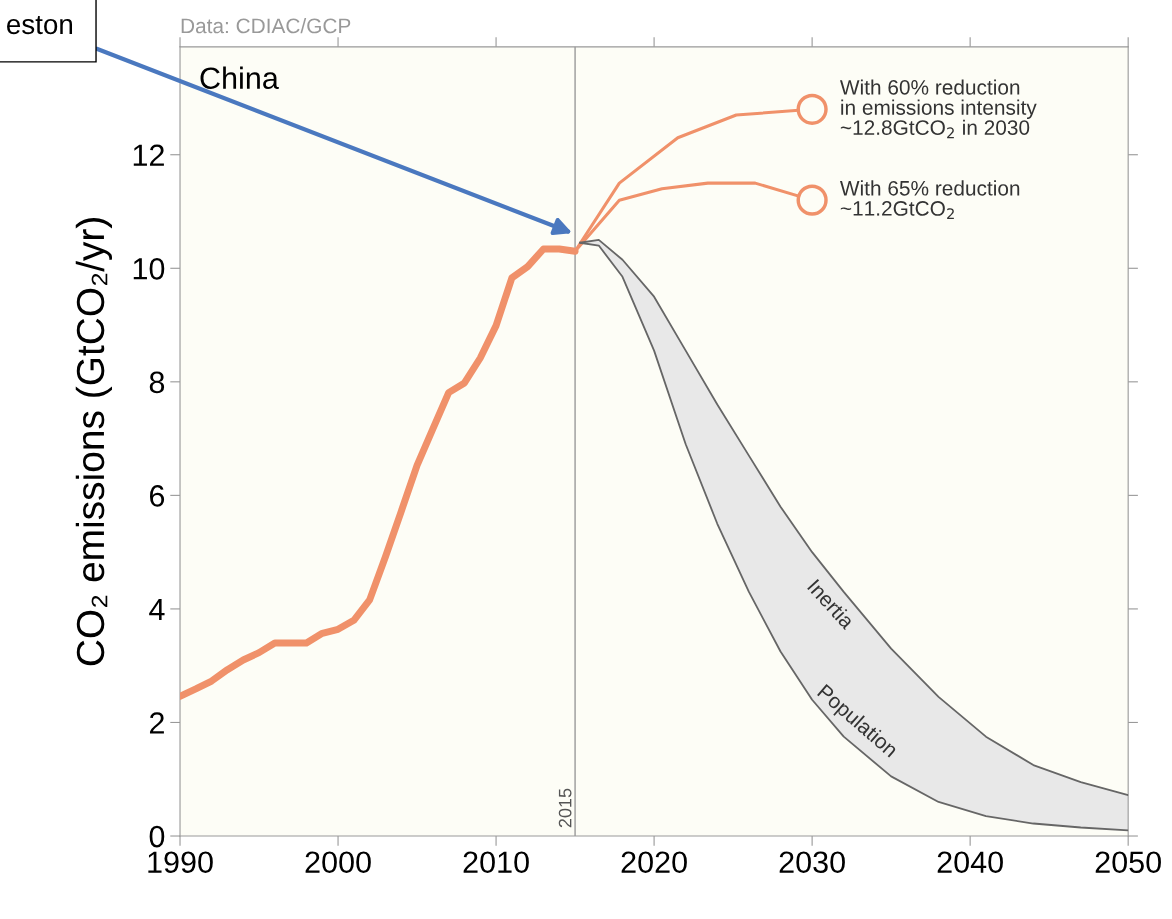  Describe the element at coordinates (565, 808) in the screenshot. I see `ref-line-label: 2015` at that location.